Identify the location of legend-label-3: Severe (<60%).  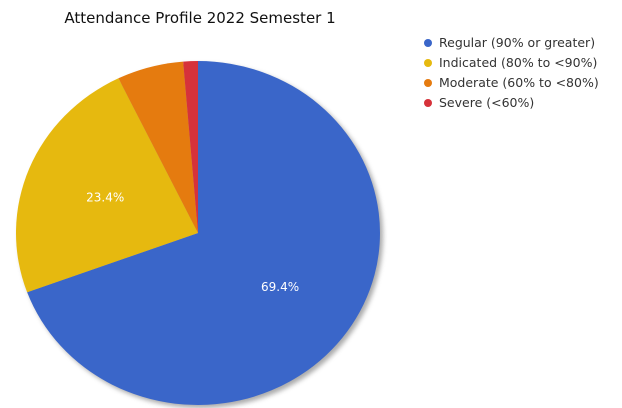
(487, 102).